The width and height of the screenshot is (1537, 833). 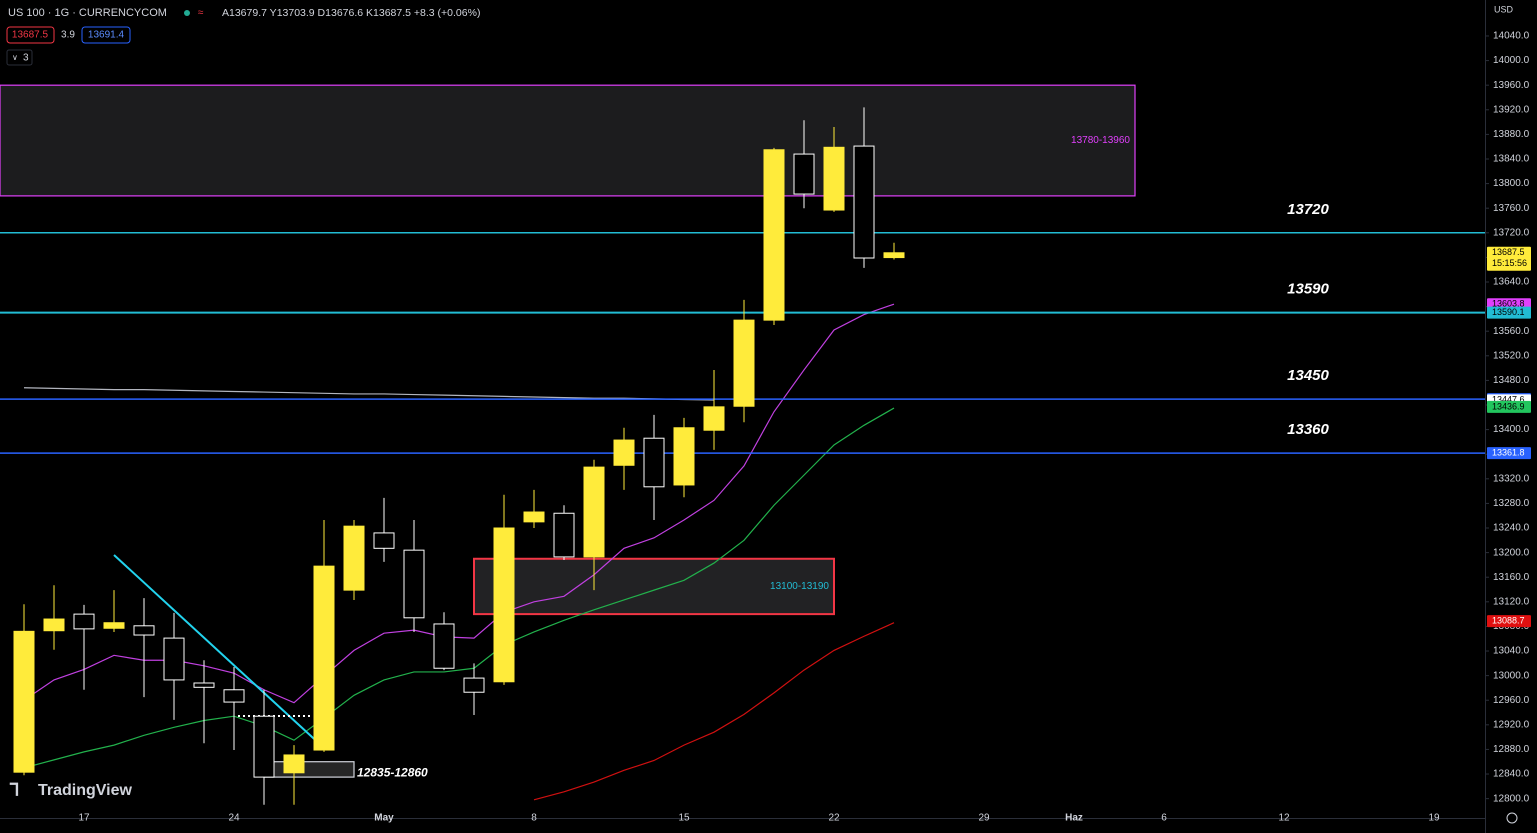 What do you see at coordinates (1511, 134) in the screenshot?
I see `y-tick-label: 13880.0` at bounding box center [1511, 134].